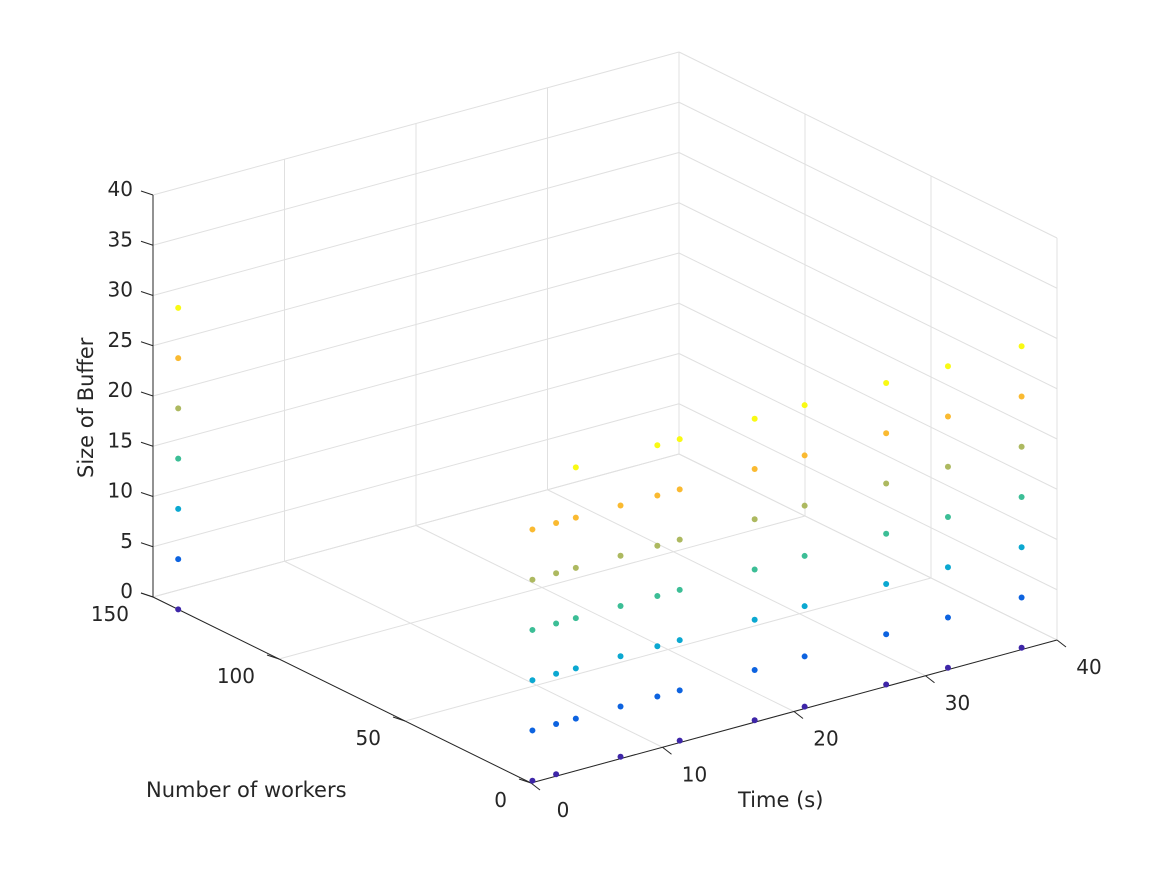  I want to click on floor-grid-workers, so click(542, 587).